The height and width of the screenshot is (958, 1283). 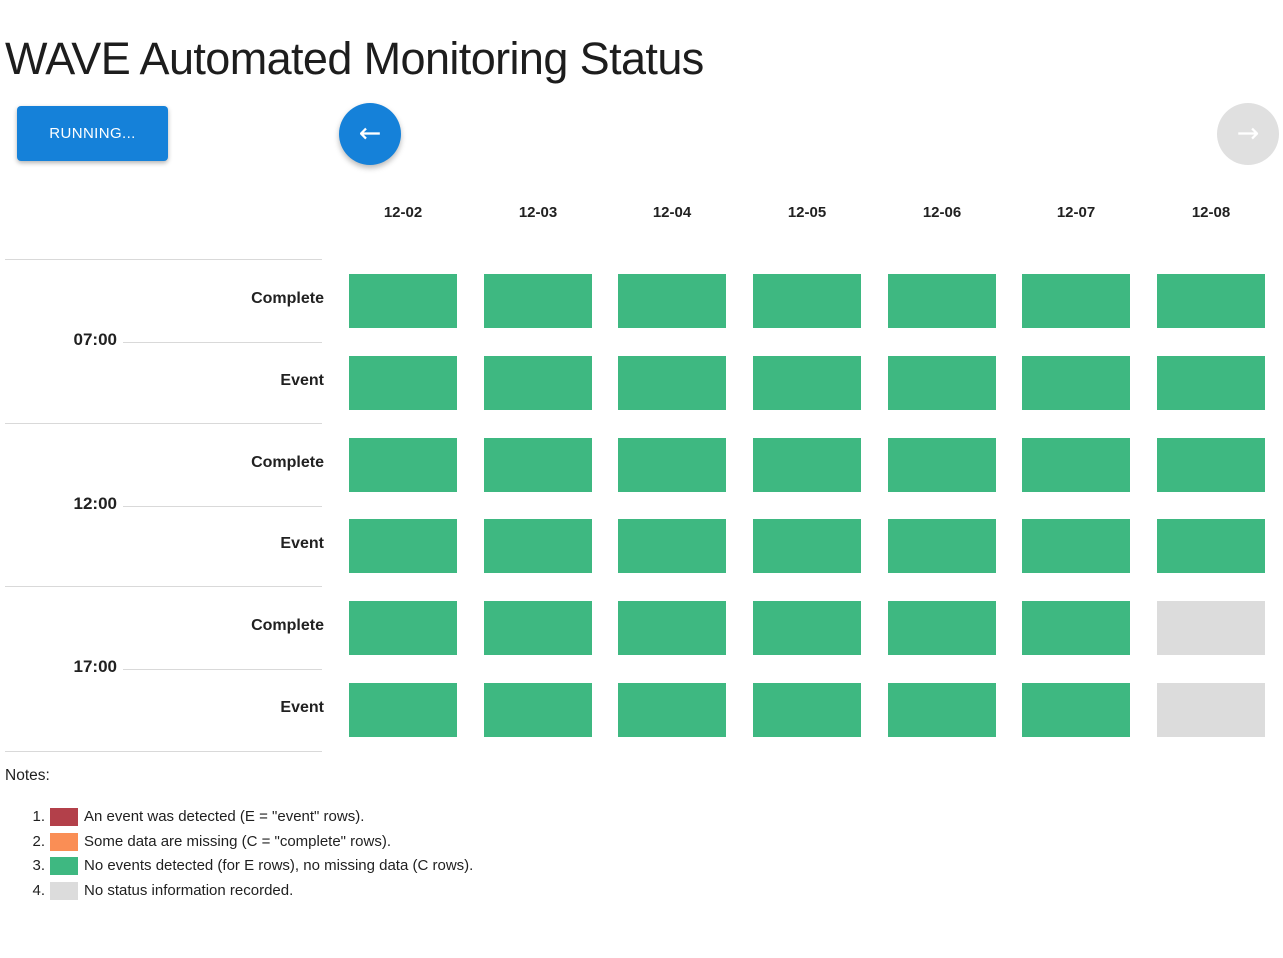 What do you see at coordinates (189, 890) in the screenshot?
I see `legend-item-text: No status information recorded.` at bounding box center [189, 890].